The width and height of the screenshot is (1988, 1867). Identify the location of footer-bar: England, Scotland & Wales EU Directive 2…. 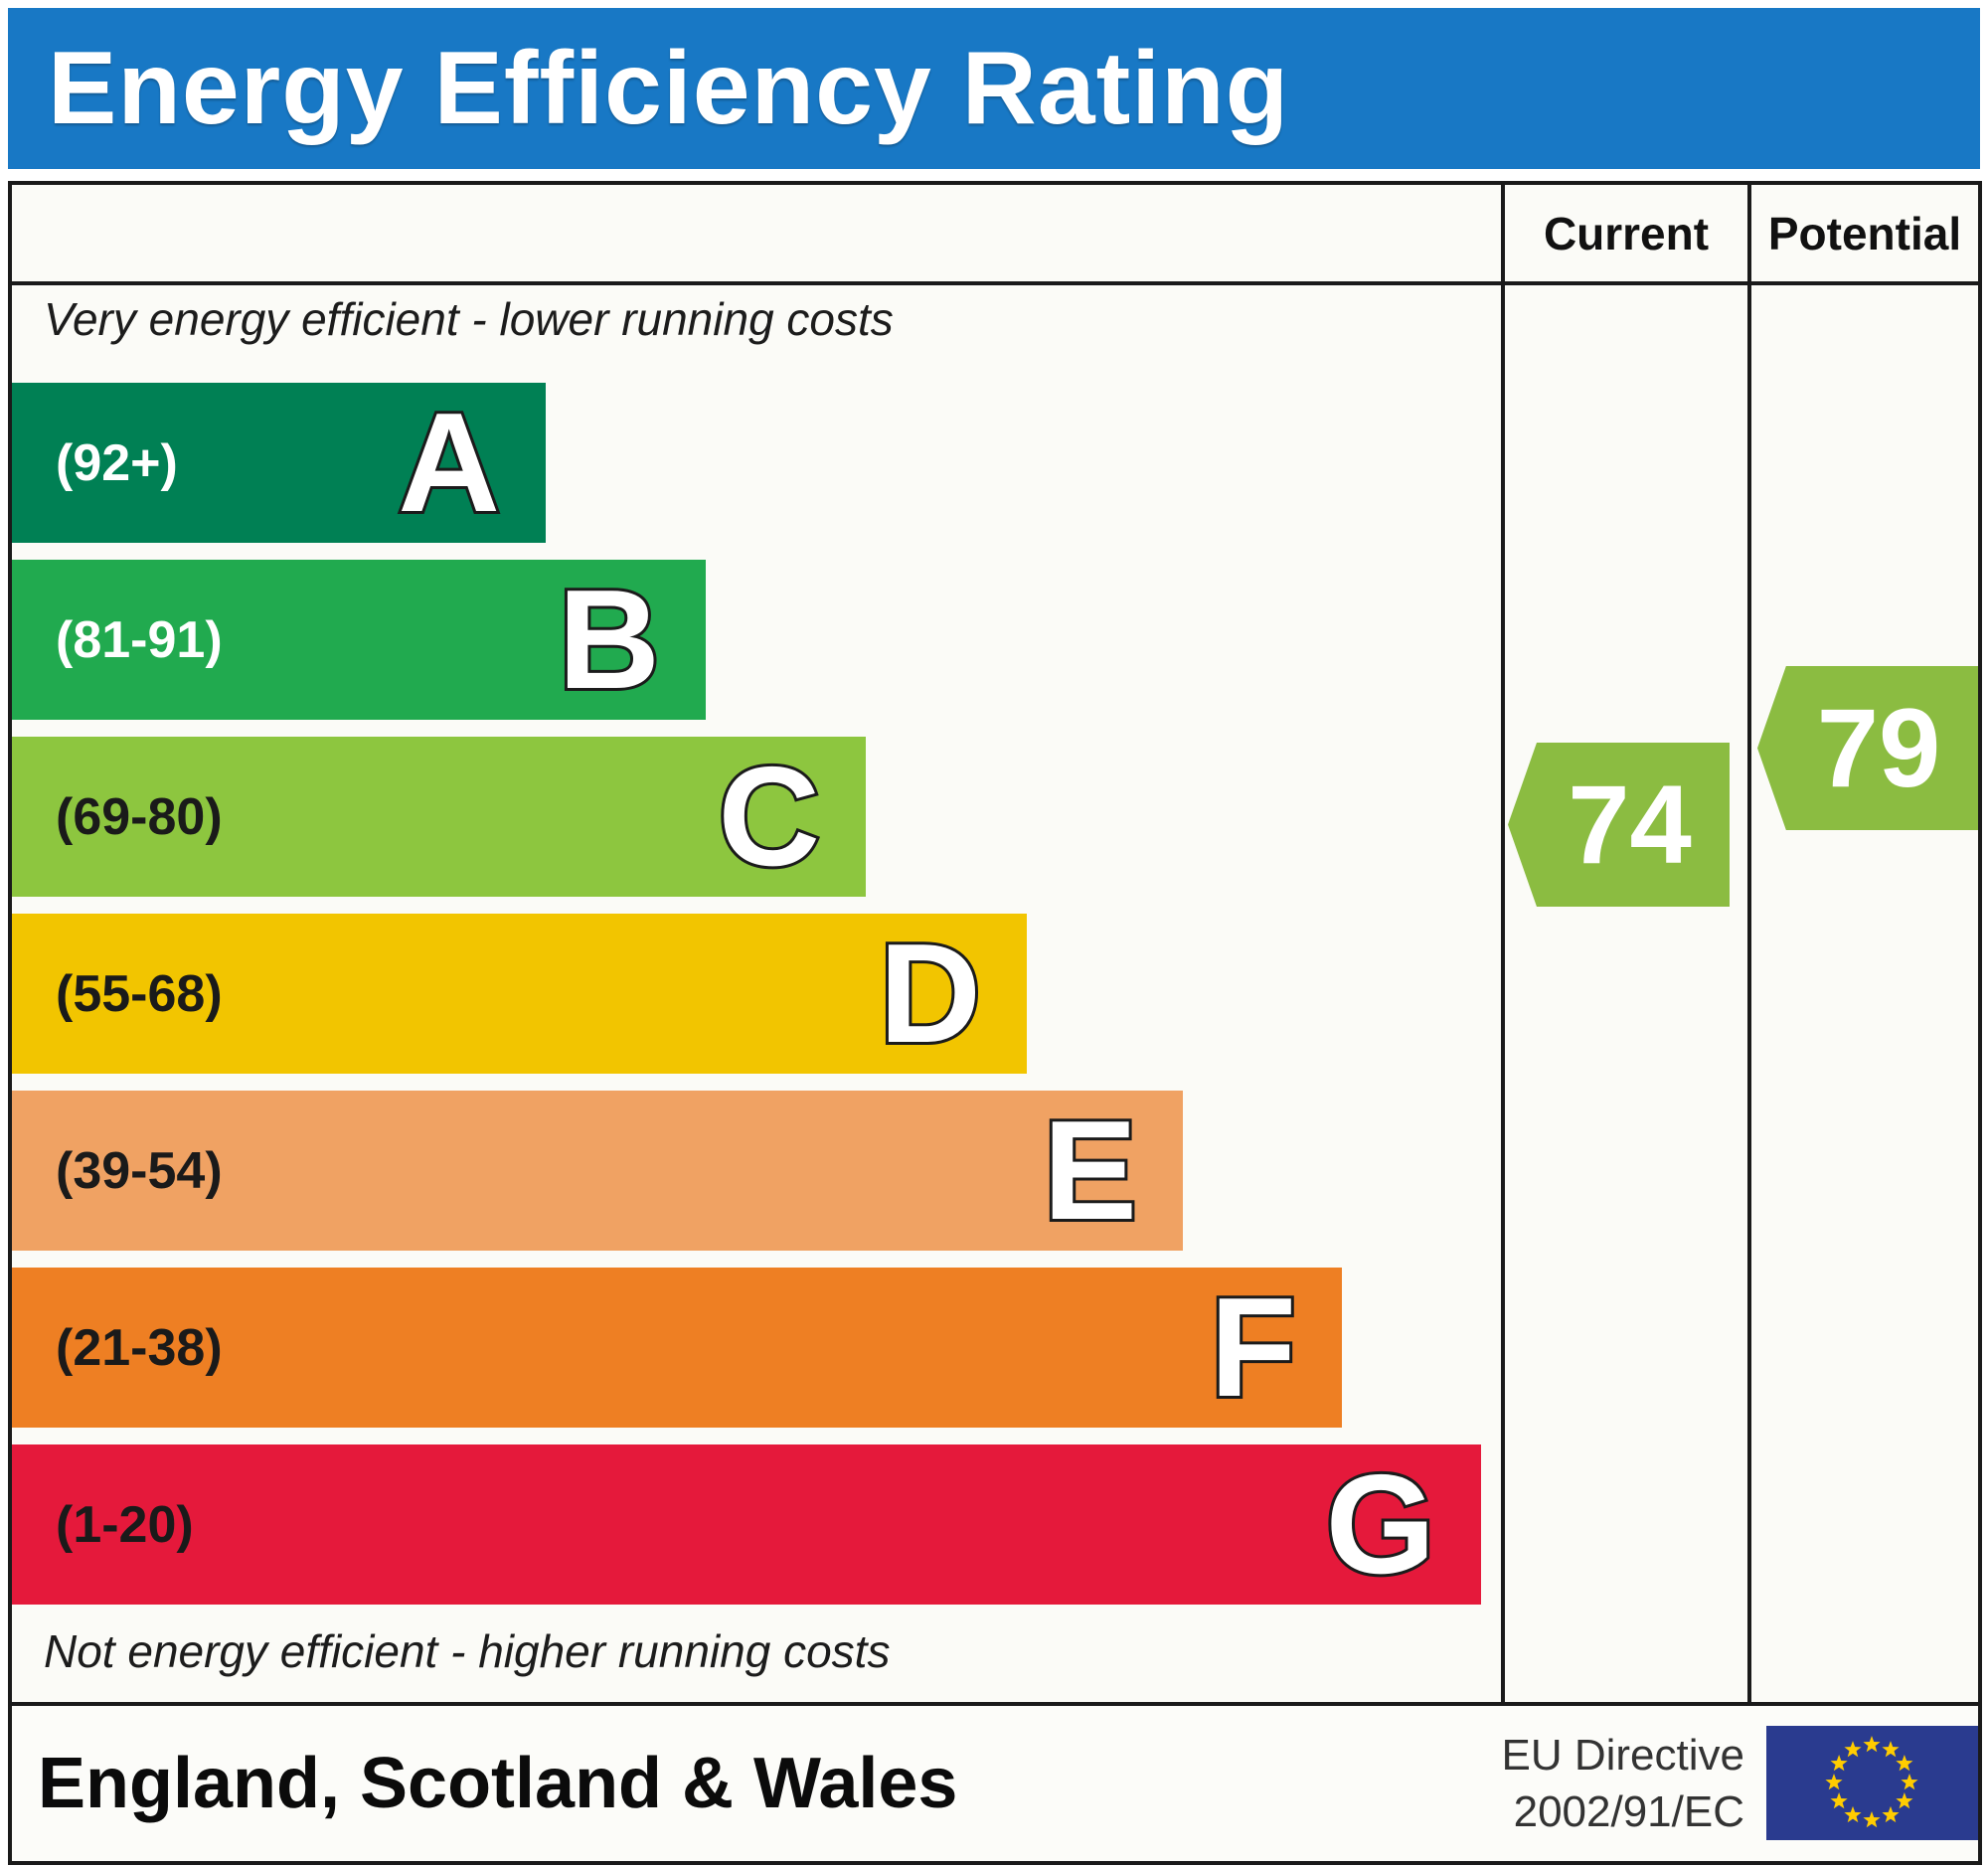
(995, 1783).